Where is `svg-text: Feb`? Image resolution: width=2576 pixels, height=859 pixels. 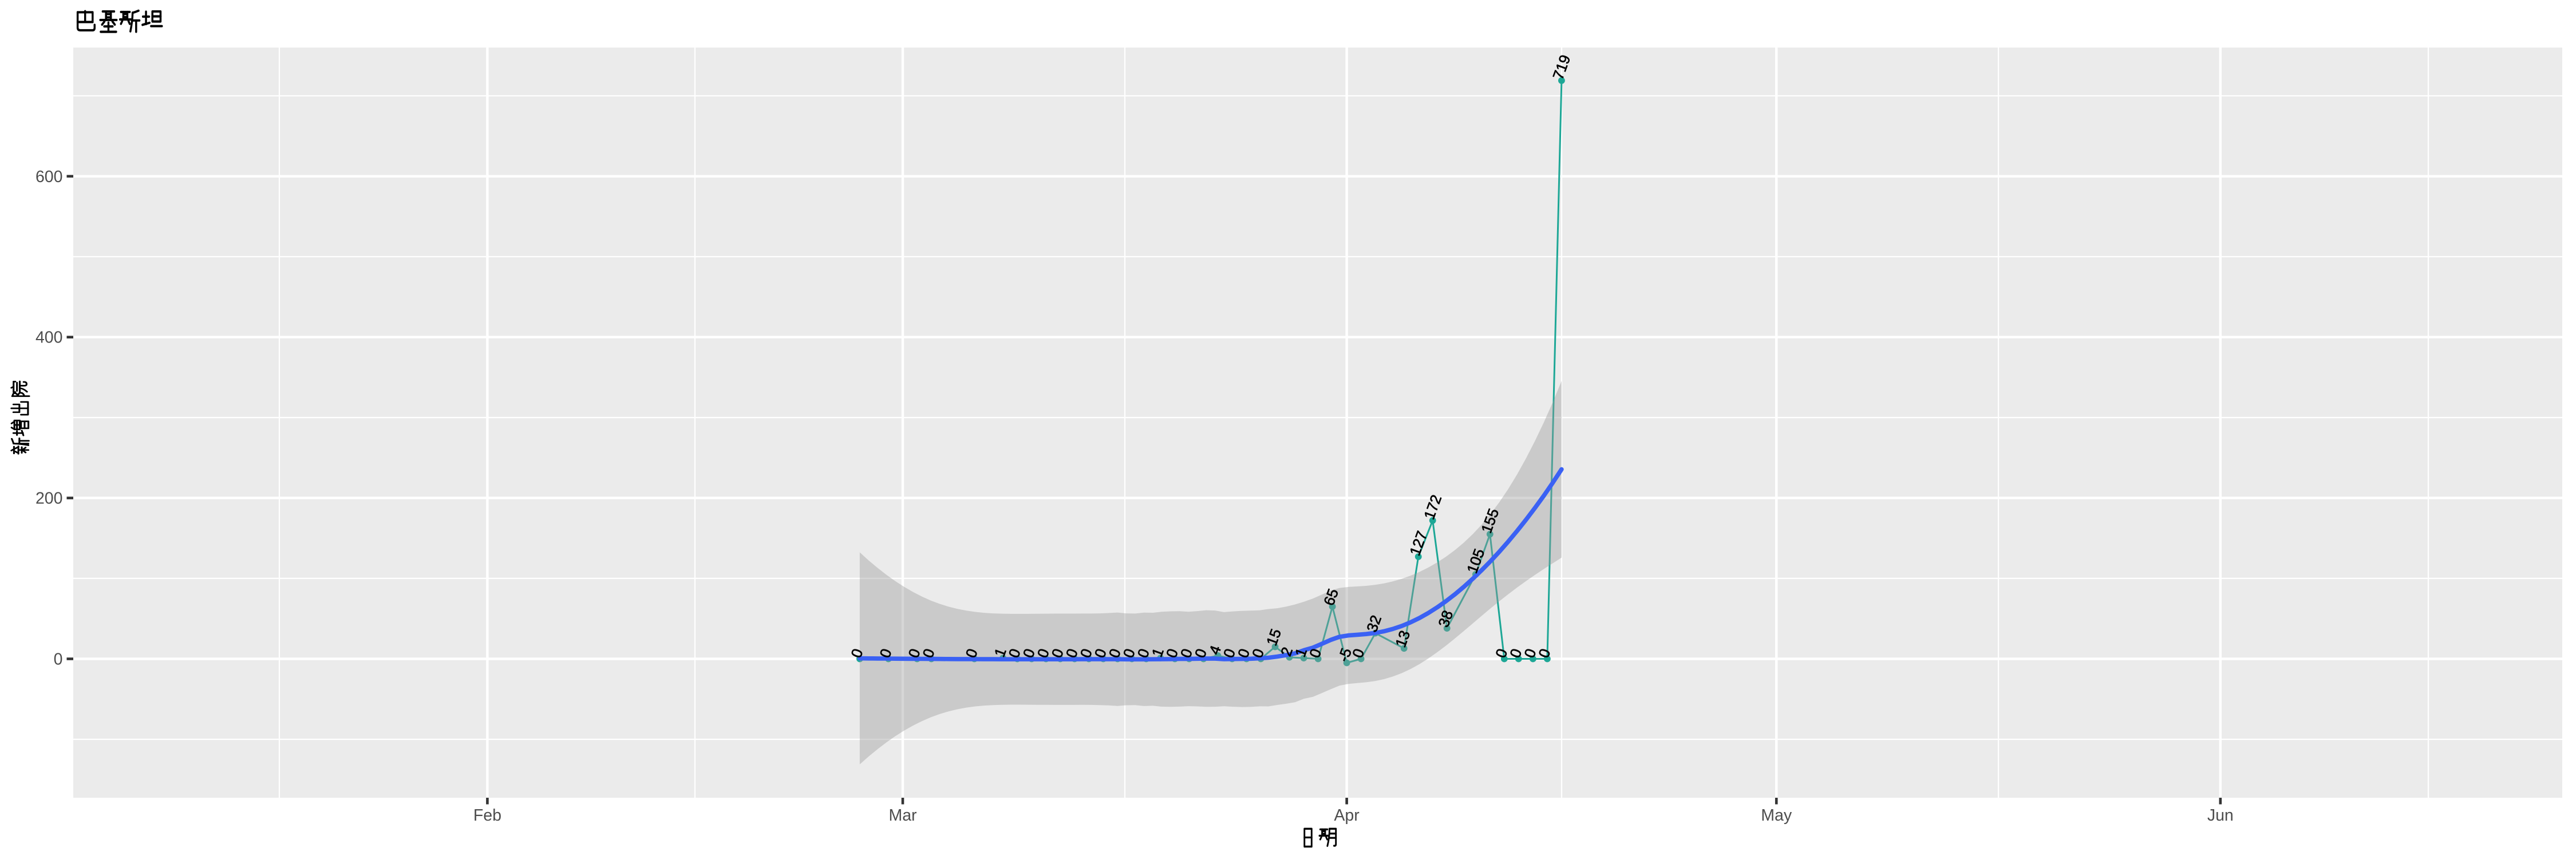 svg-text: Feb is located at coordinates (487, 815).